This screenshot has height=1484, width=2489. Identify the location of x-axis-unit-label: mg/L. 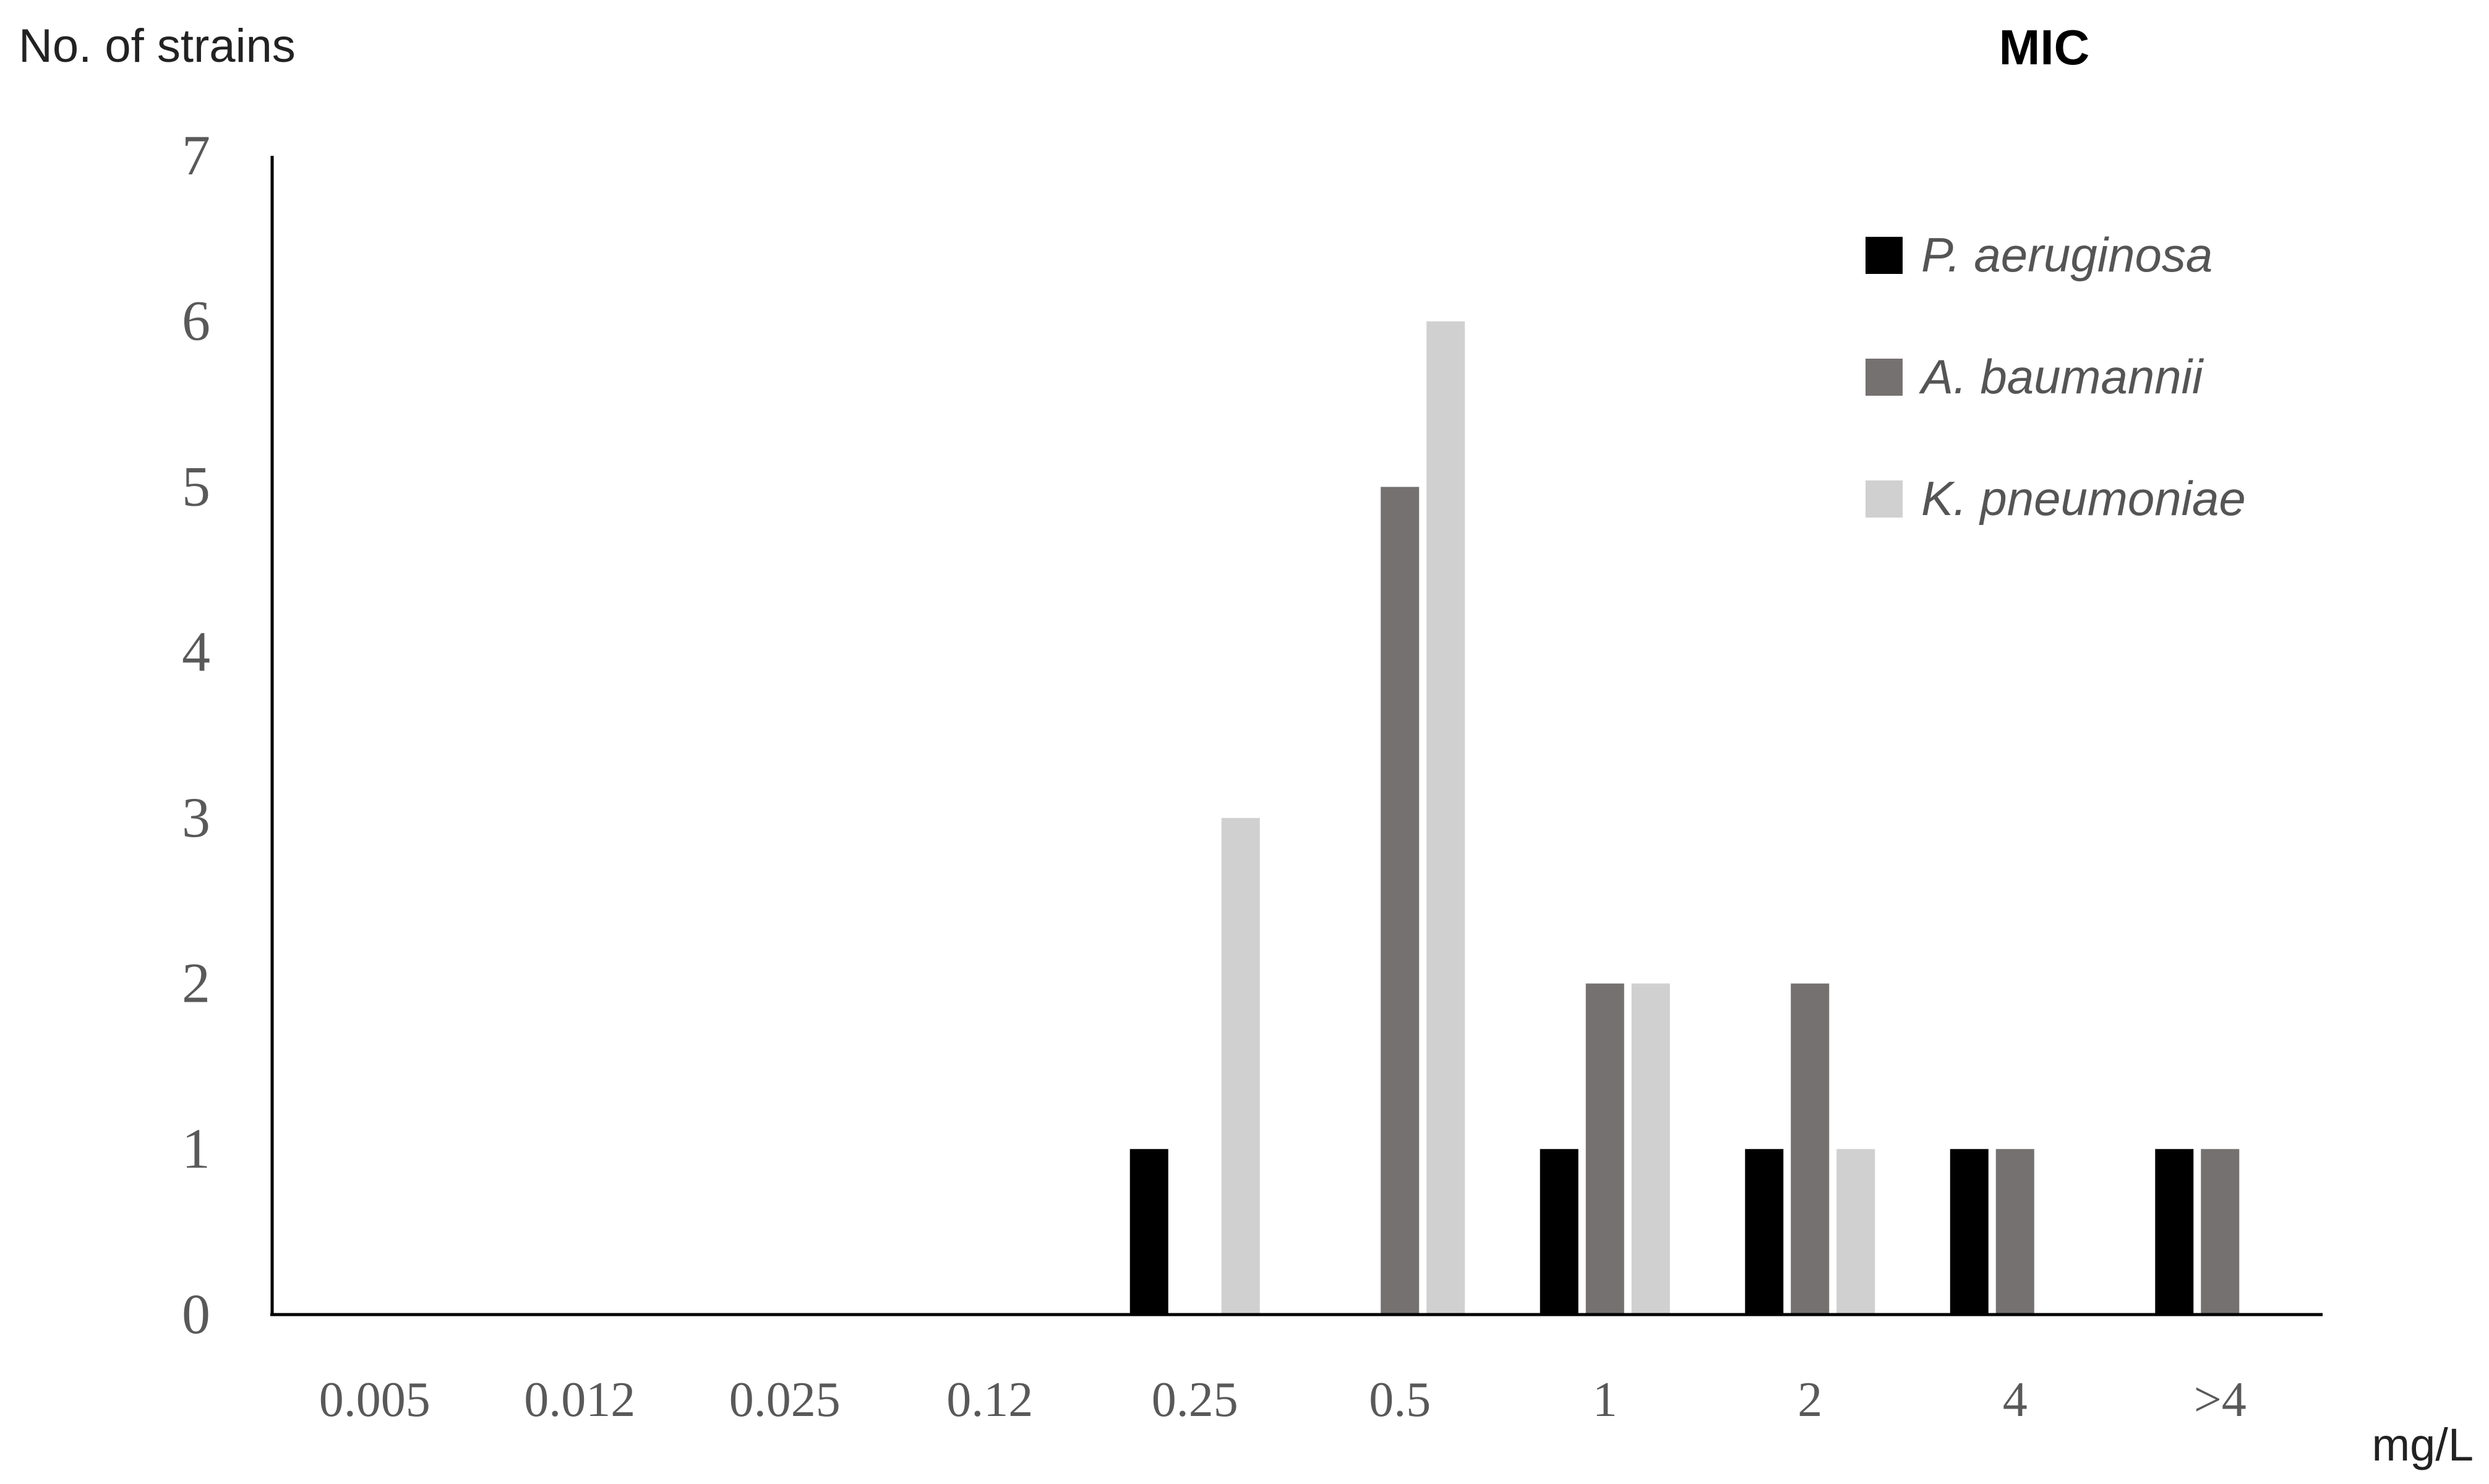
(2422, 1444).